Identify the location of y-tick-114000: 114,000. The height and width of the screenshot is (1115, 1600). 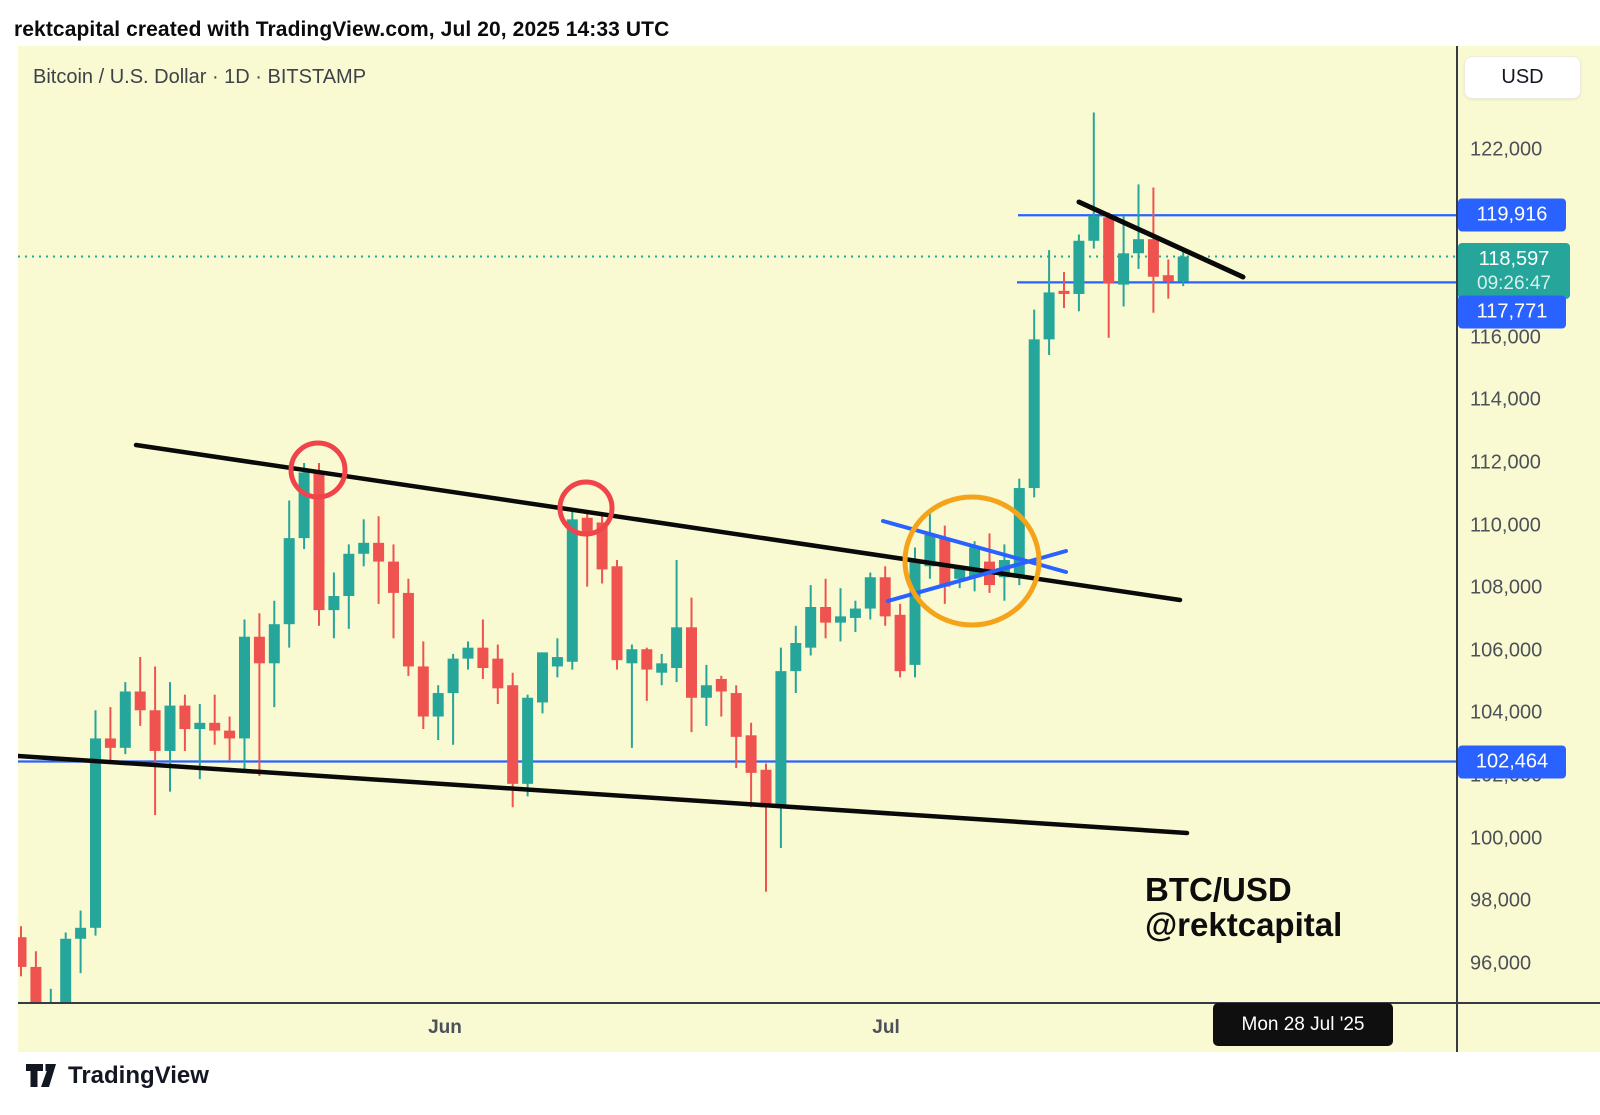
(1505, 399).